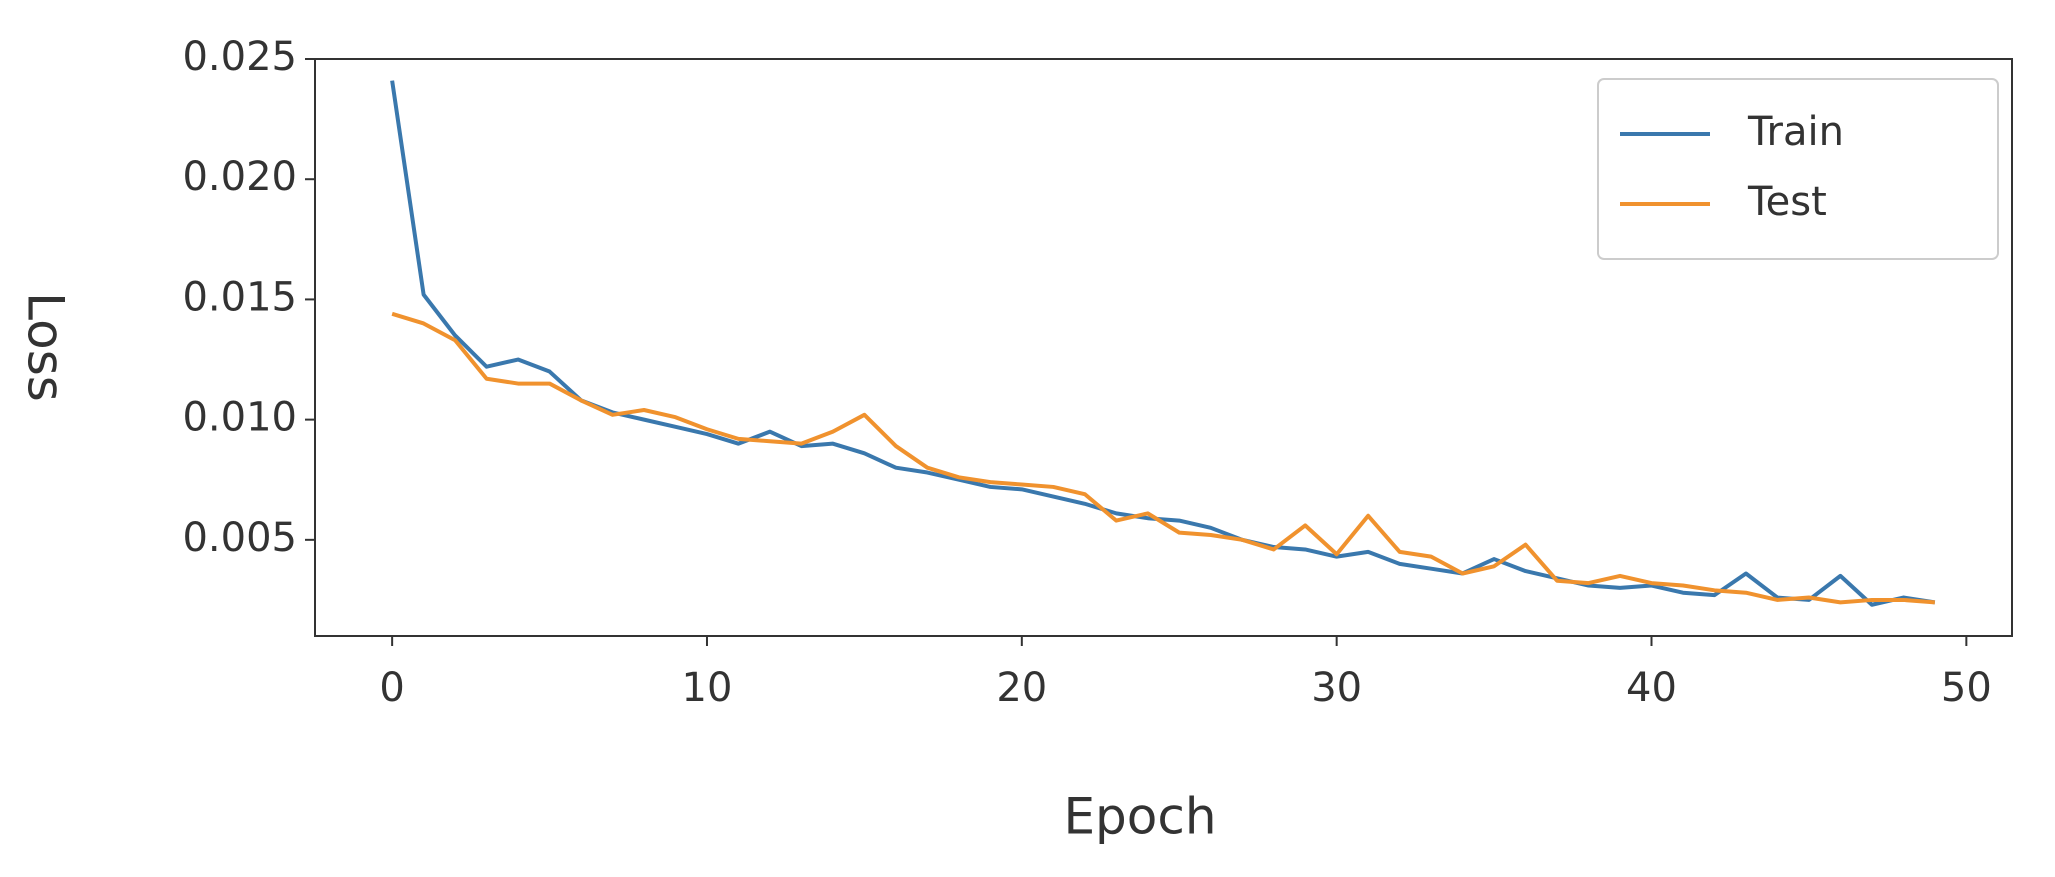  Describe the element at coordinates (239, 297) in the screenshot. I see `y-tick-label: 0.015` at that location.